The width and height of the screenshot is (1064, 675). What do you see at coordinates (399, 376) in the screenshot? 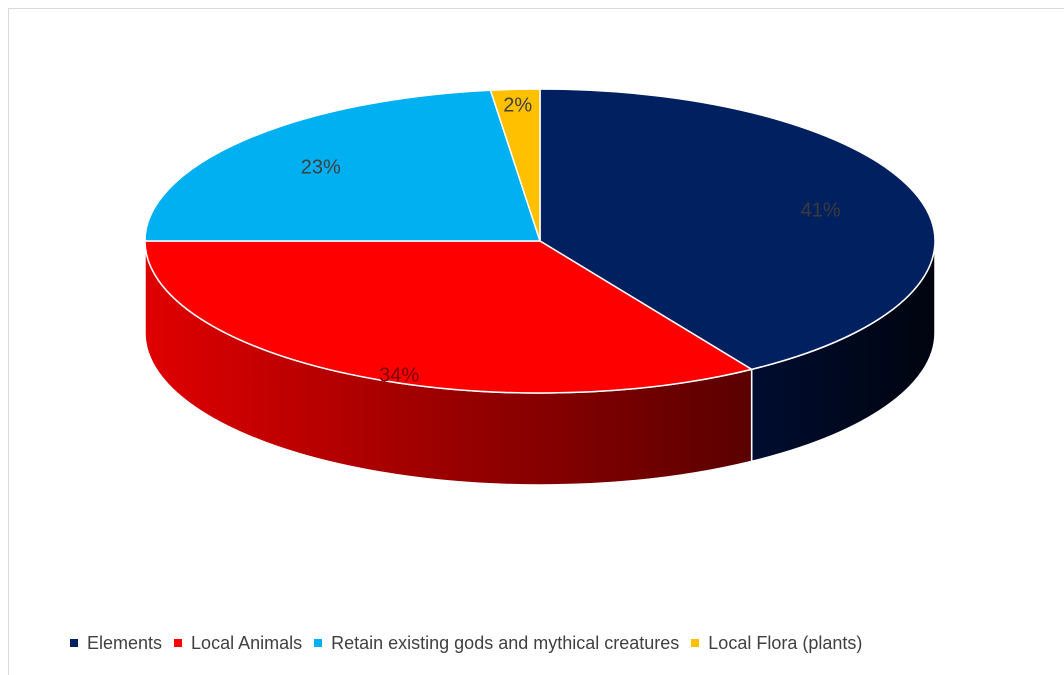
I see `data-label-local-animals: 34%` at bounding box center [399, 376].